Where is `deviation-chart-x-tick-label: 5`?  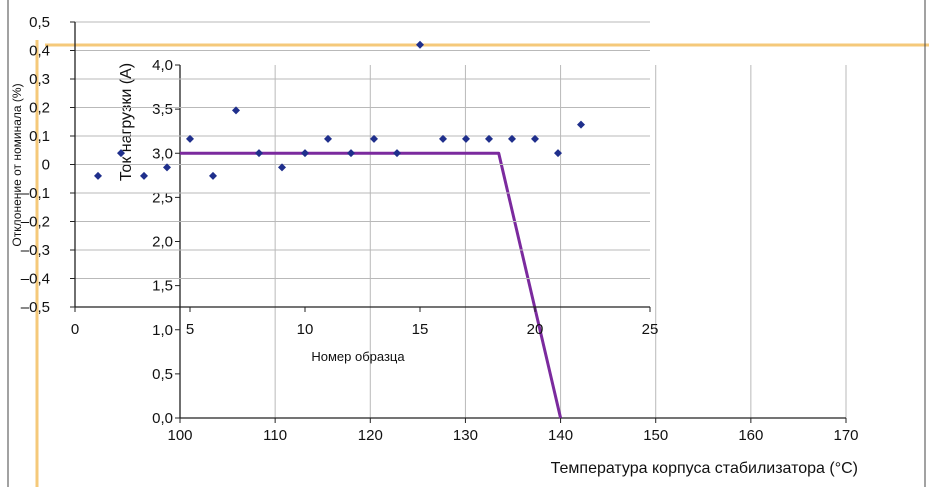 deviation-chart-x-tick-label: 5 is located at coordinates (190, 329).